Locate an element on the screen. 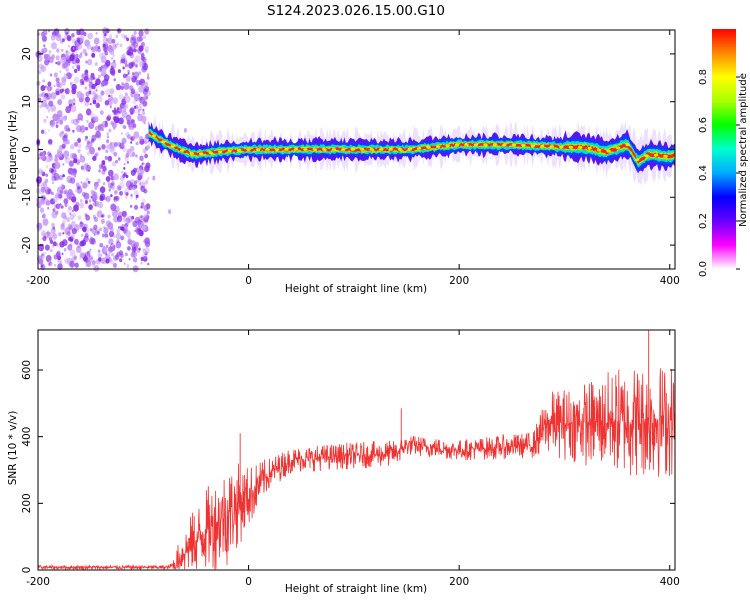 This screenshot has width=750, height=600. colorbar-tick-label: 0.0 is located at coordinates (703, 269).